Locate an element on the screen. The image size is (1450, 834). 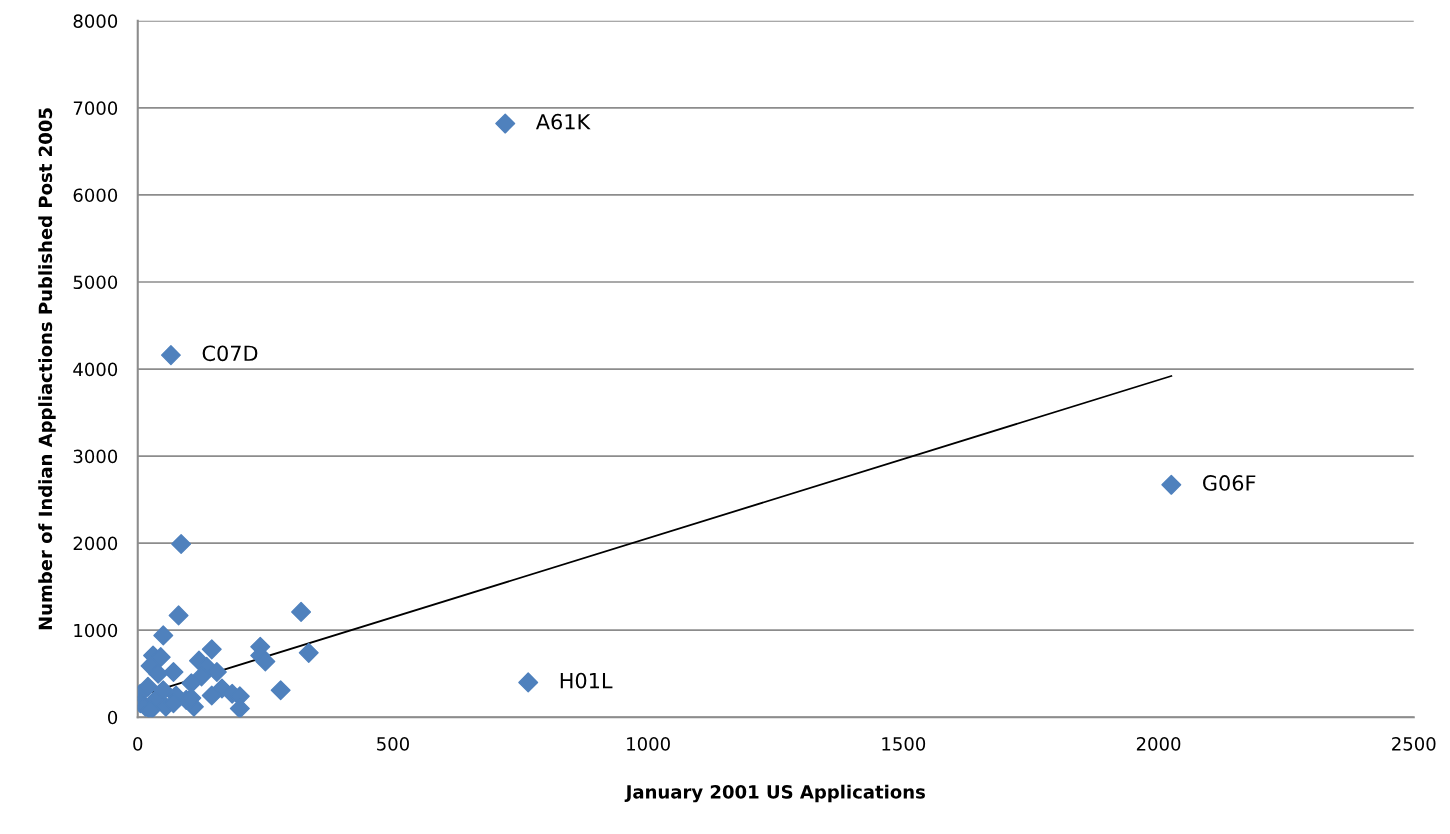
annotation: G06F is located at coordinates (1229, 483).